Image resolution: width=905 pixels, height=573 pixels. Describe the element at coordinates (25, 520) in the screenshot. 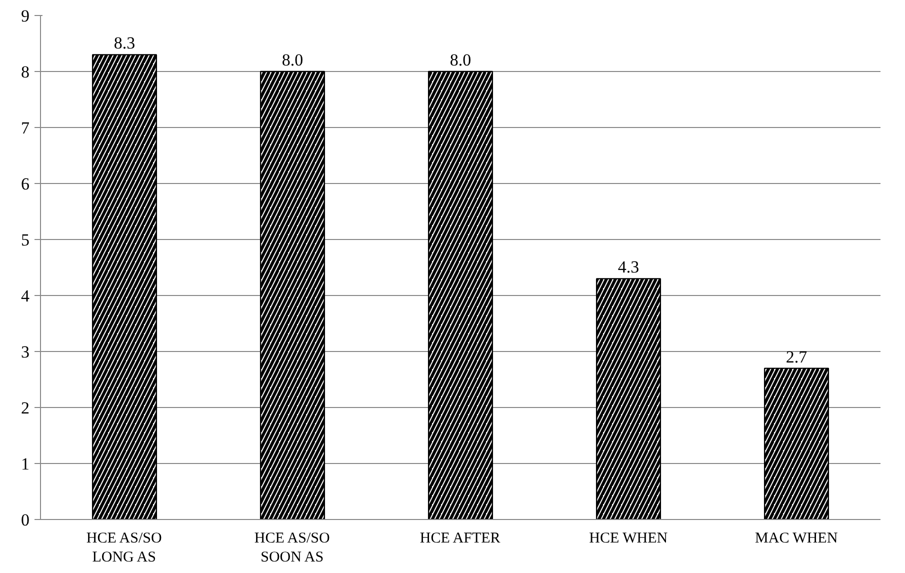

I see `y-tick-label: 0` at that location.